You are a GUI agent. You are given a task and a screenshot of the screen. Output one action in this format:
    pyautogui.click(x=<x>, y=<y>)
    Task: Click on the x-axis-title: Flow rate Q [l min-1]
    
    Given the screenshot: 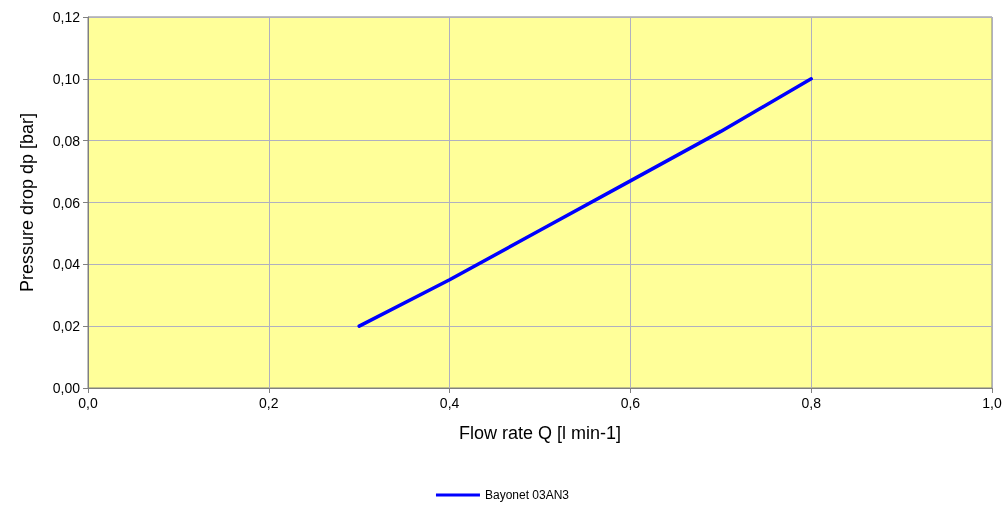 What is the action you would take?
    pyautogui.click(x=540, y=433)
    